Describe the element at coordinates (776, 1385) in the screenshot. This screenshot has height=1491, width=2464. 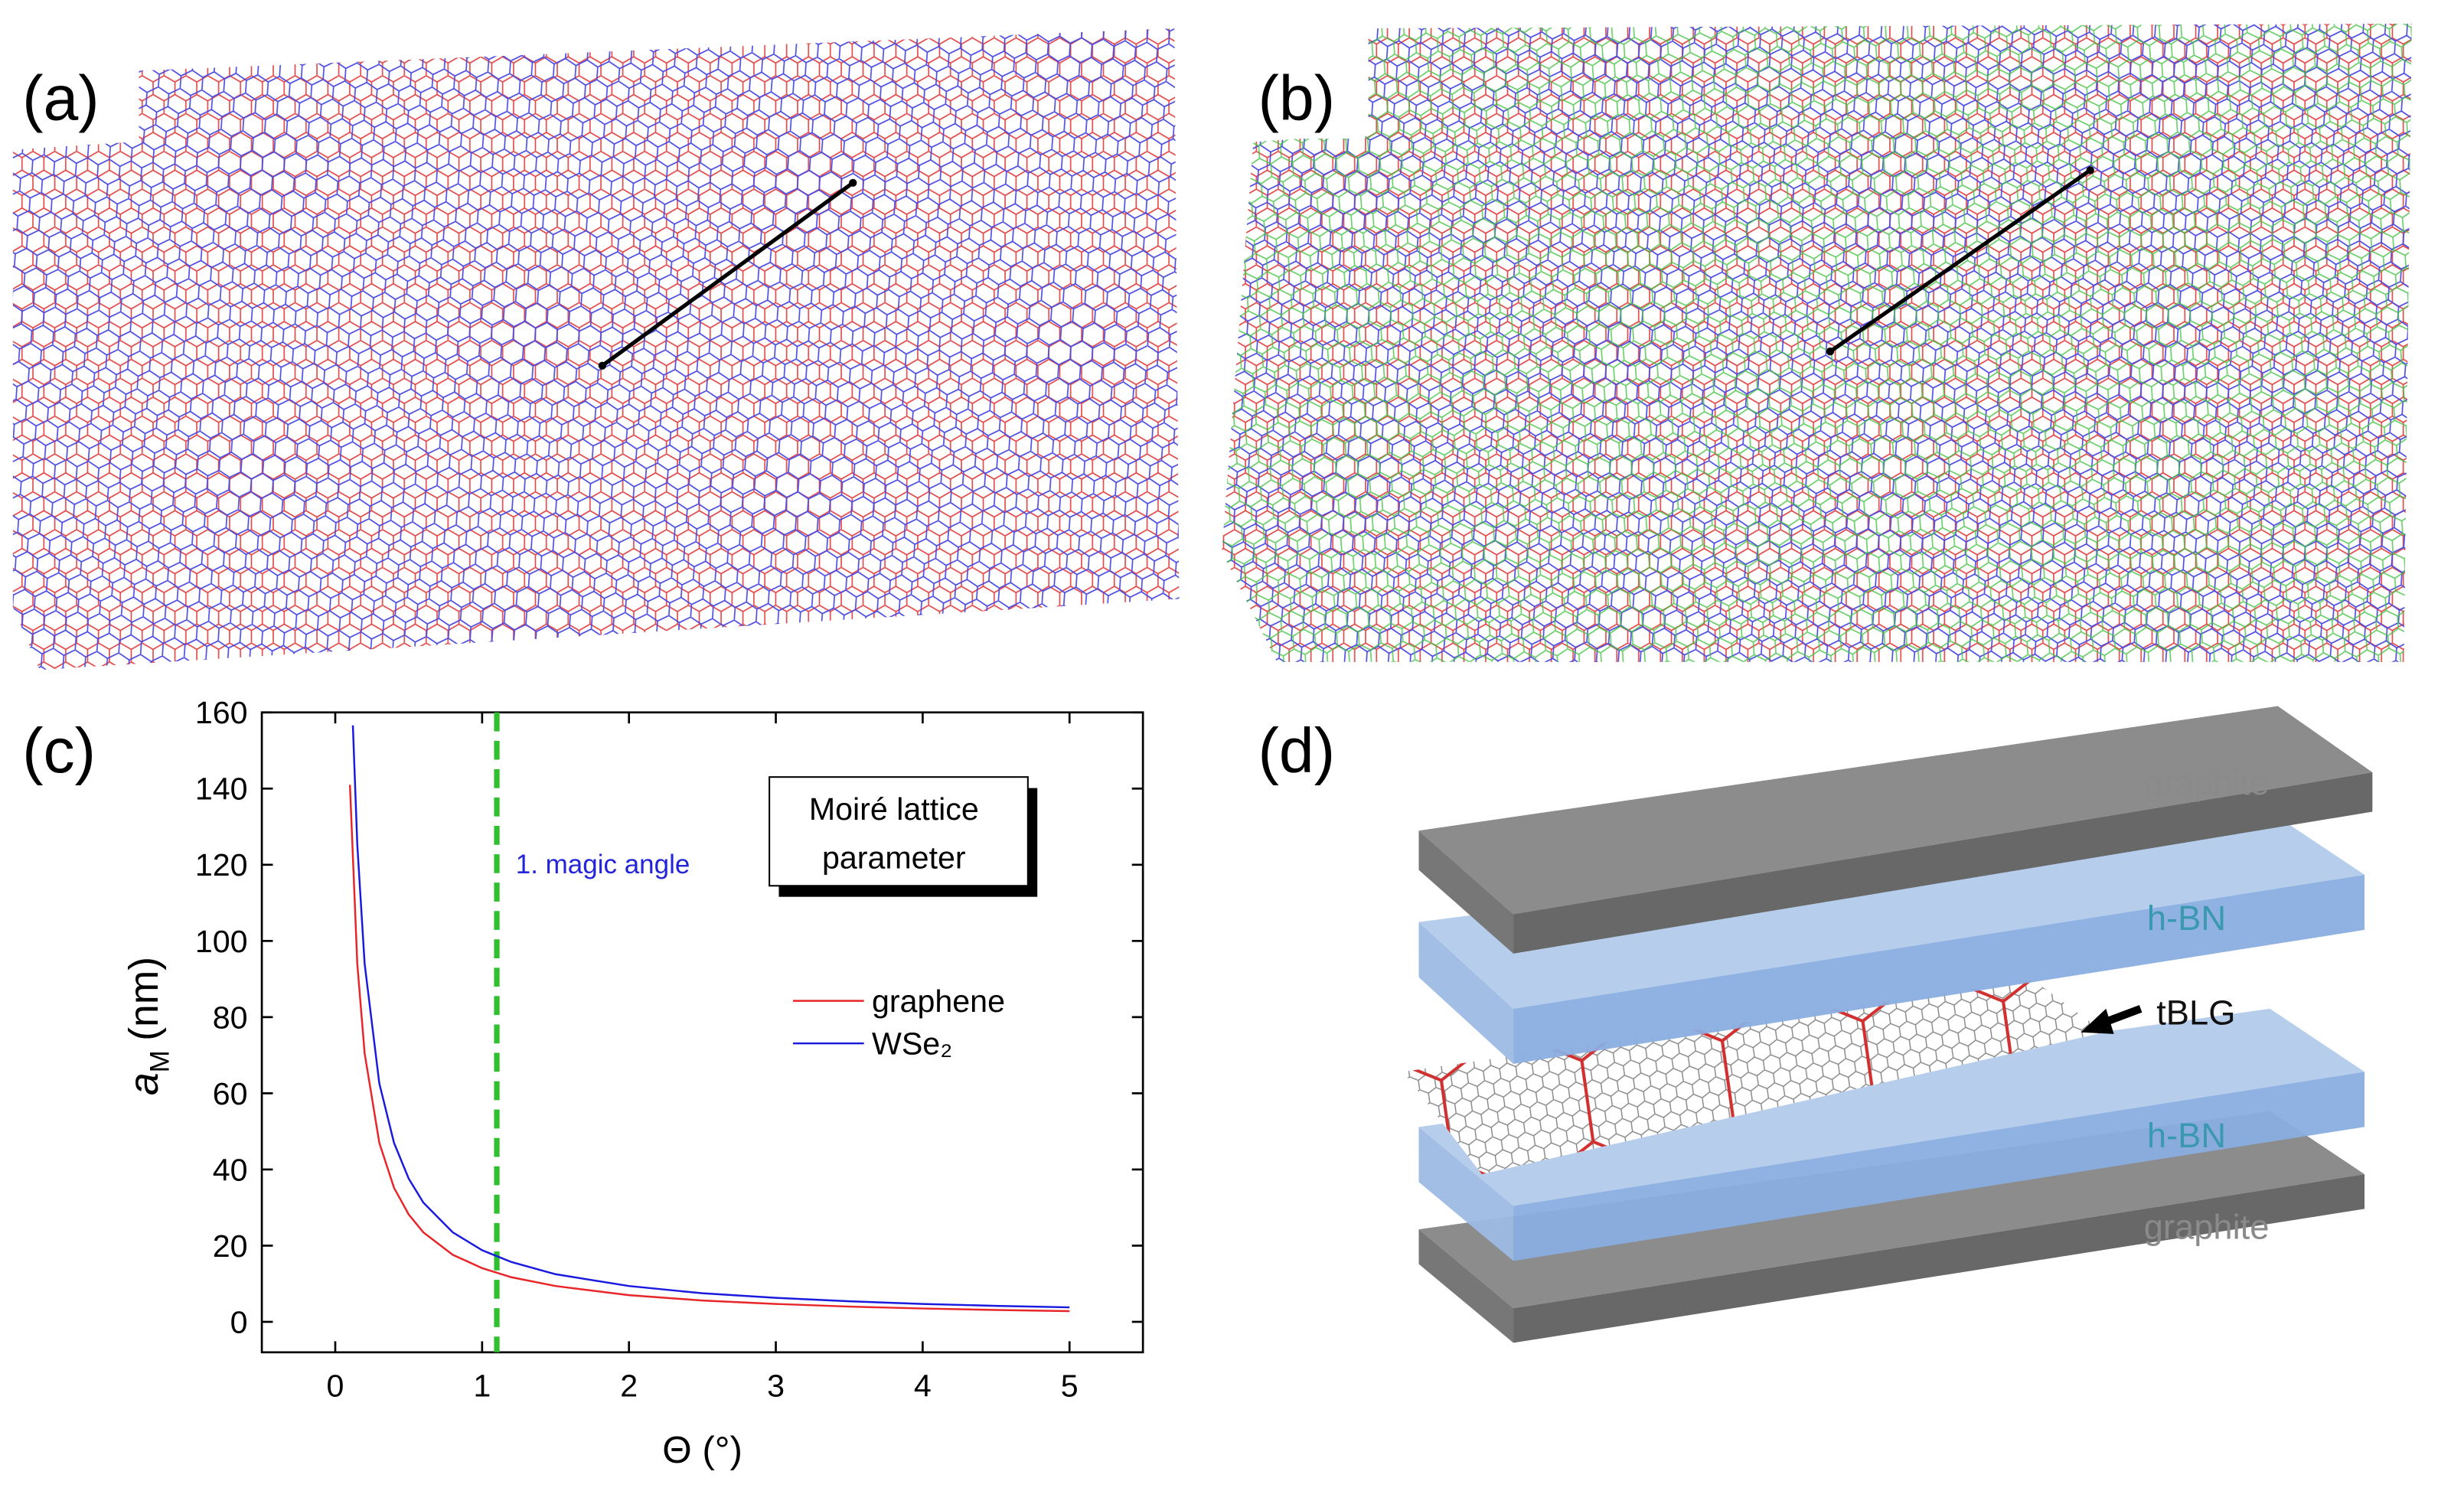
I see `x-tick-label: 3` at that location.